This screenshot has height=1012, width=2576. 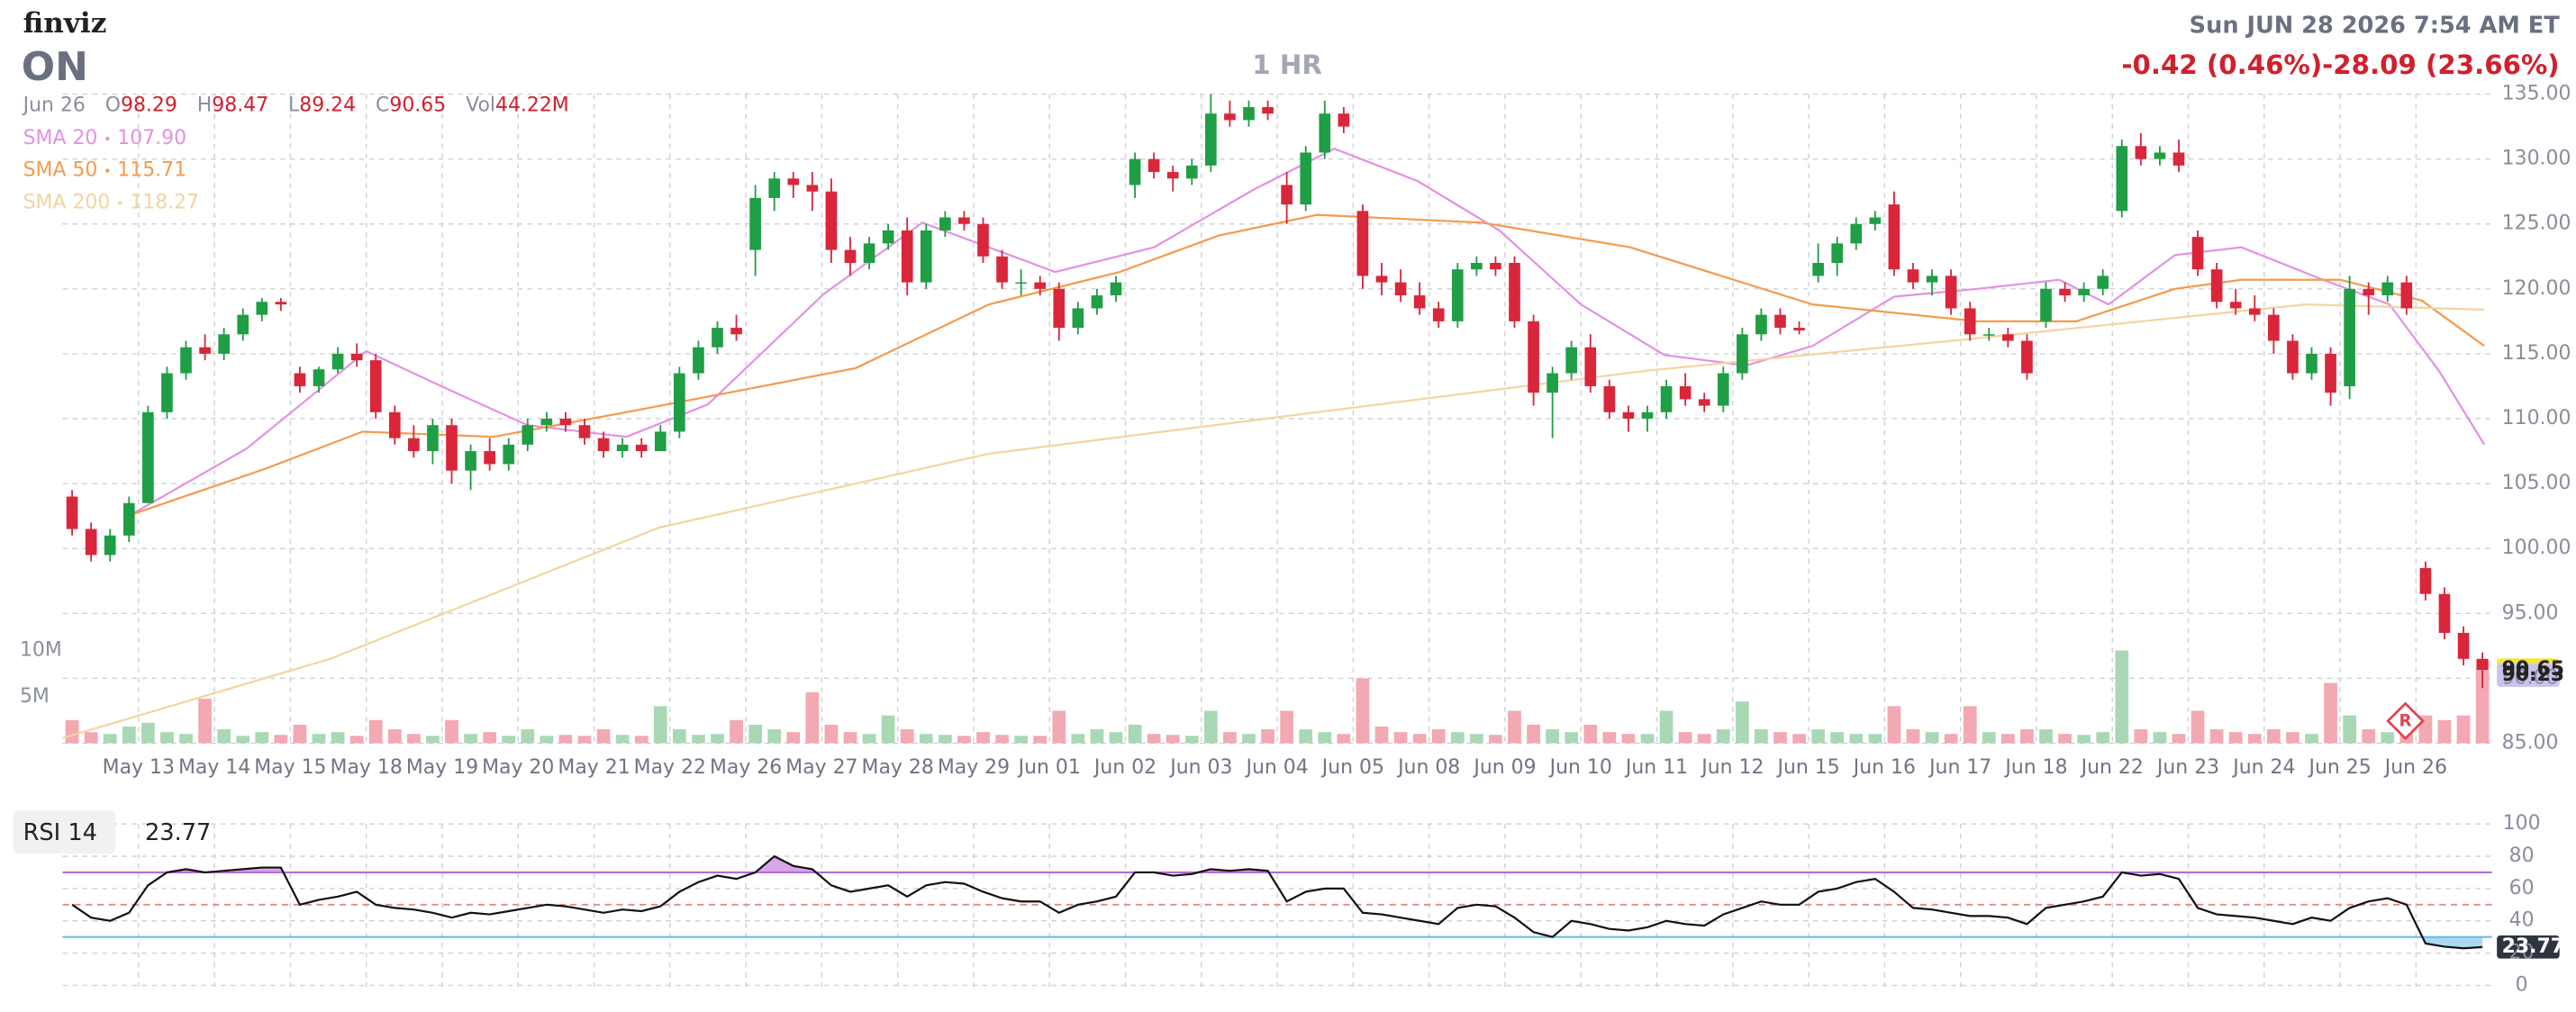 What do you see at coordinates (2530, 742) in the screenshot?
I see `y-tick-label: 85.00` at bounding box center [2530, 742].